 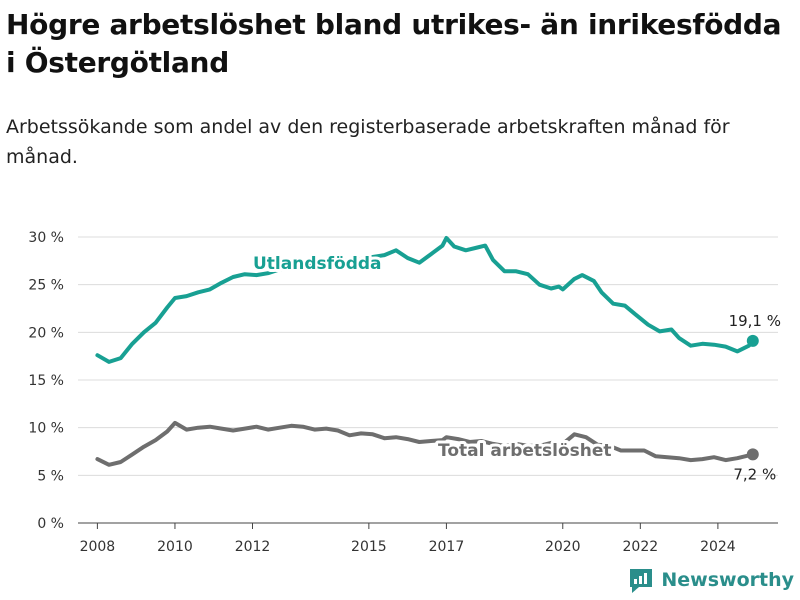 I want to click on y-tick-label: 0 %, so click(x=50, y=524).